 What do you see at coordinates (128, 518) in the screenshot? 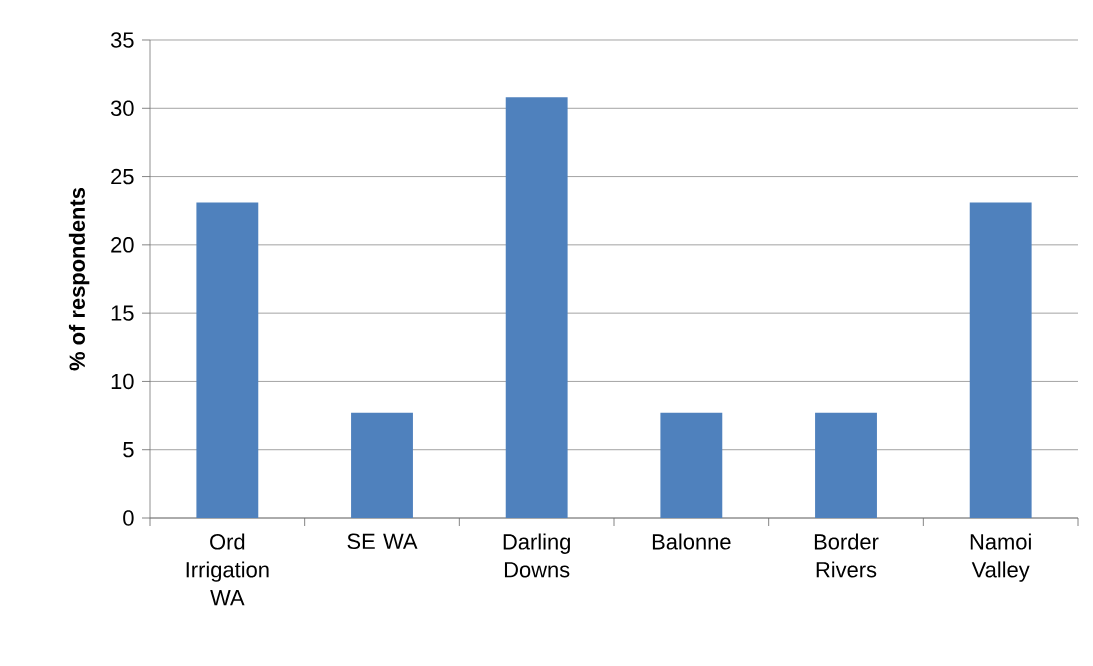
I see `y-tick-label: 0` at bounding box center [128, 518].